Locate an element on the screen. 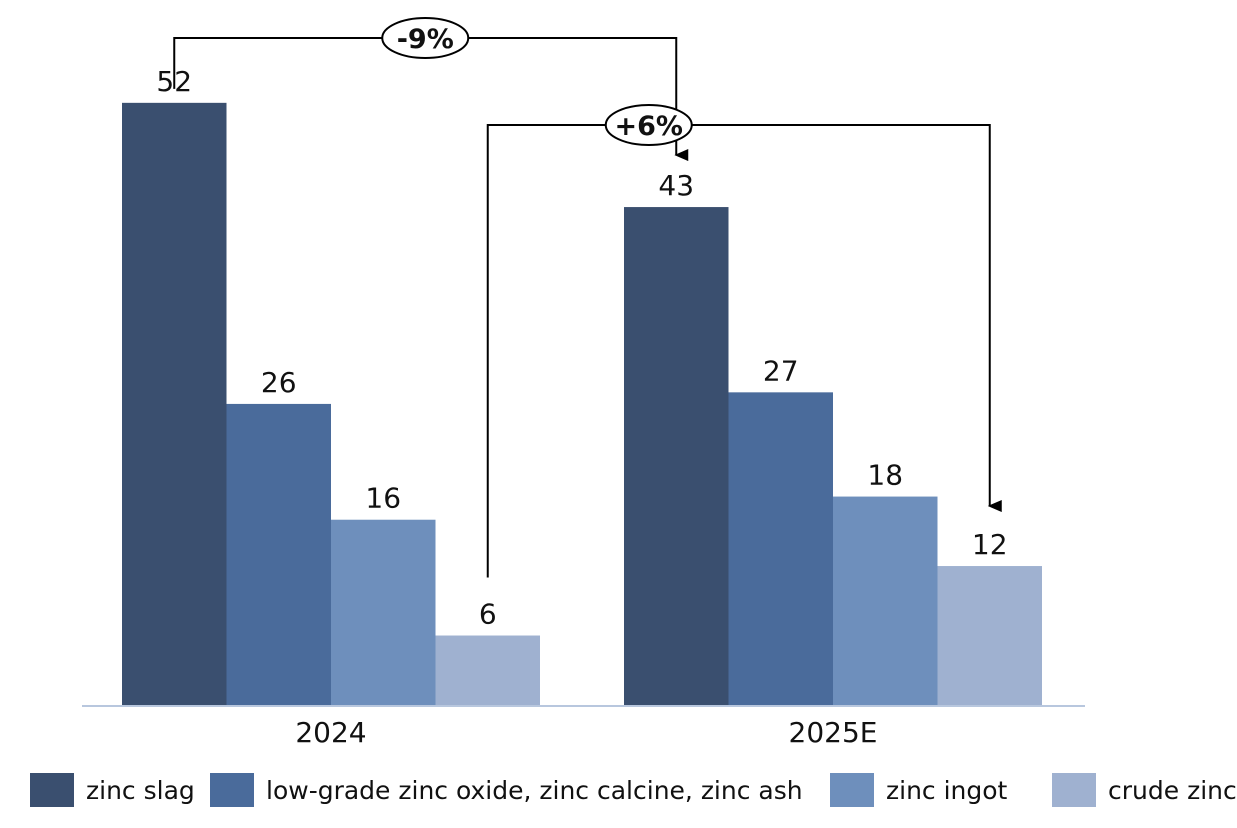 This screenshot has height=828, width=1237. data-label-1-3: 12 is located at coordinates (990, 544).